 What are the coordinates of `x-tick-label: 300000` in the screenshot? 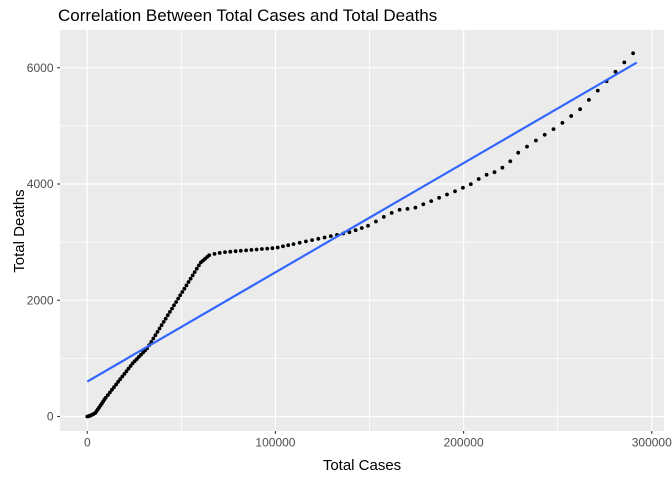 It's located at (652, 443).